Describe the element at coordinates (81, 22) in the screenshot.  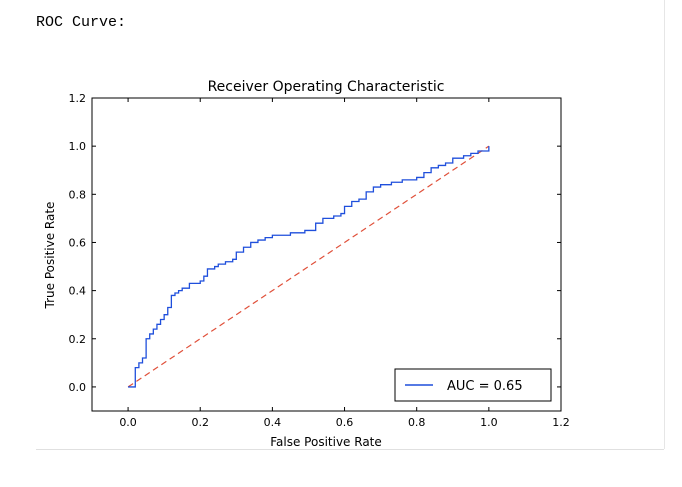
I see `output-label: ROC Curve:` at that location.